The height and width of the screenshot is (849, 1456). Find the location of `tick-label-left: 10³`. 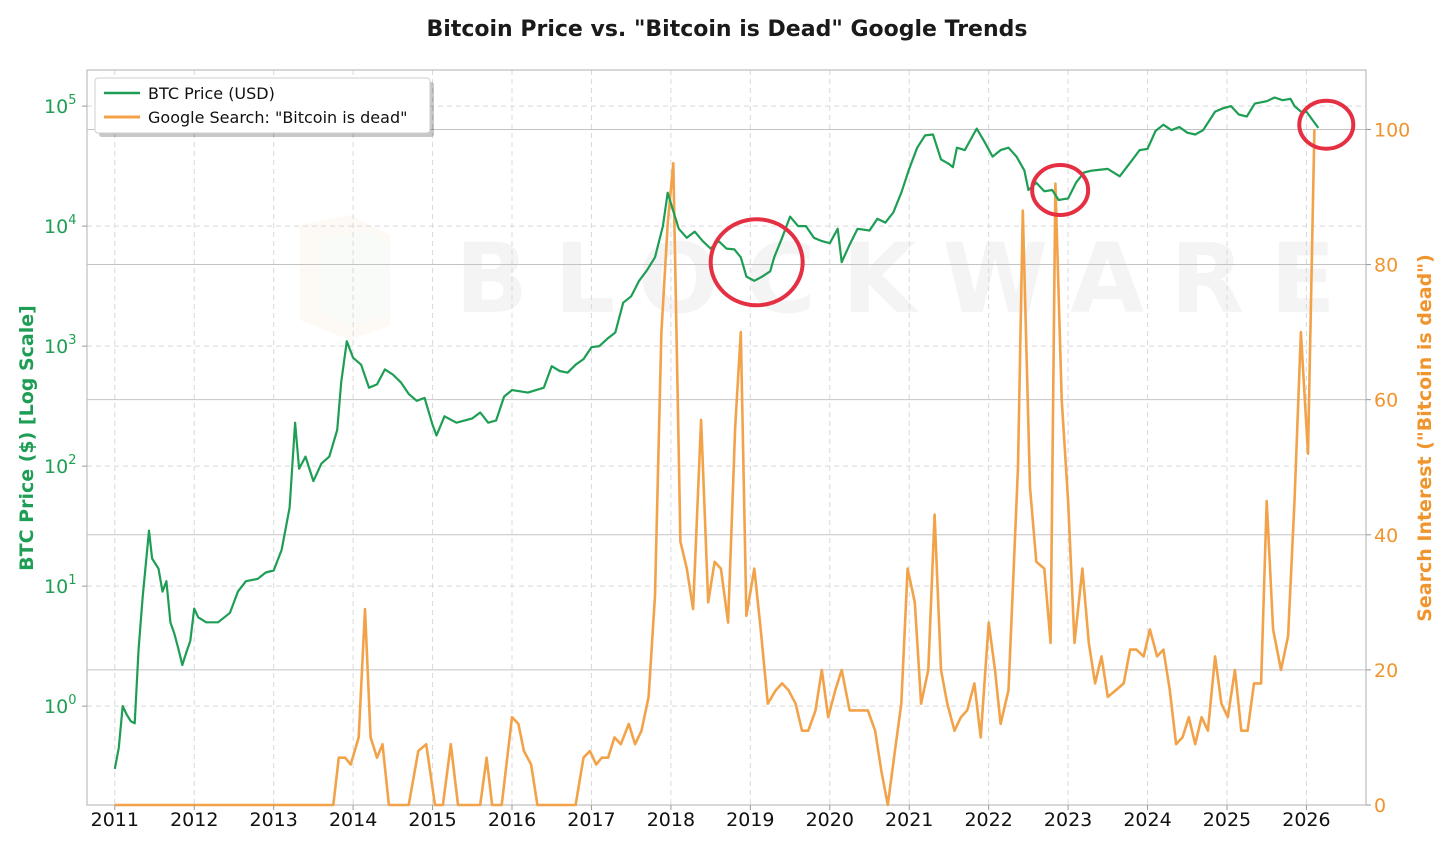

tick-label-left: 10³ is located at coordinates (60, 345).